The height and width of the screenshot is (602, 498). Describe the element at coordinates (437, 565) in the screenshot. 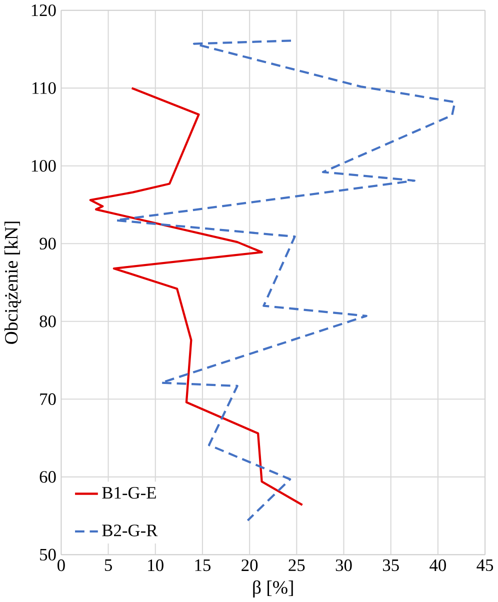

I see `x-tick-label: 40` at that location.